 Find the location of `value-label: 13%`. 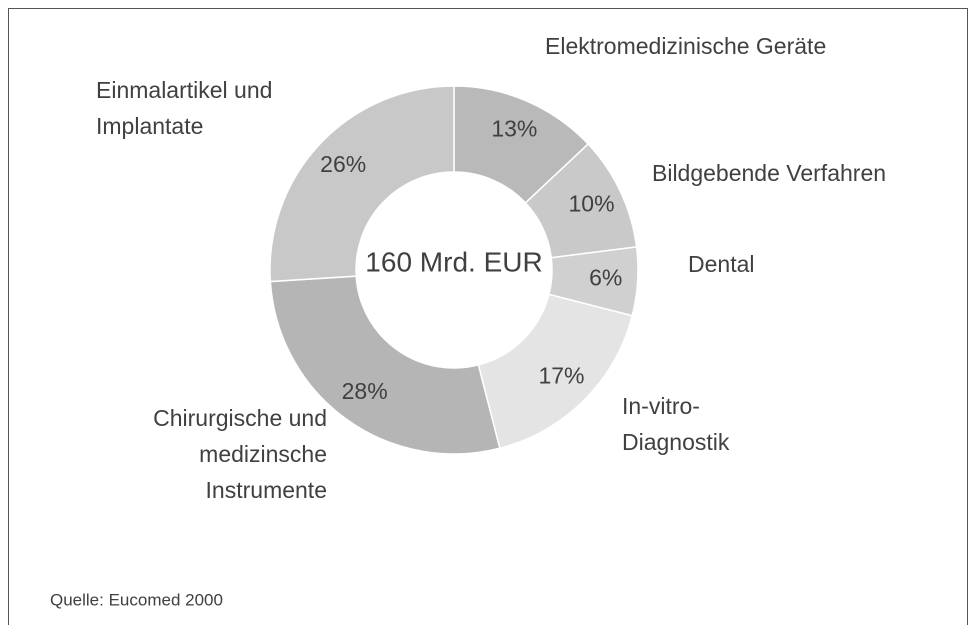

value-label: 13% is located at coordinates (514, 129).